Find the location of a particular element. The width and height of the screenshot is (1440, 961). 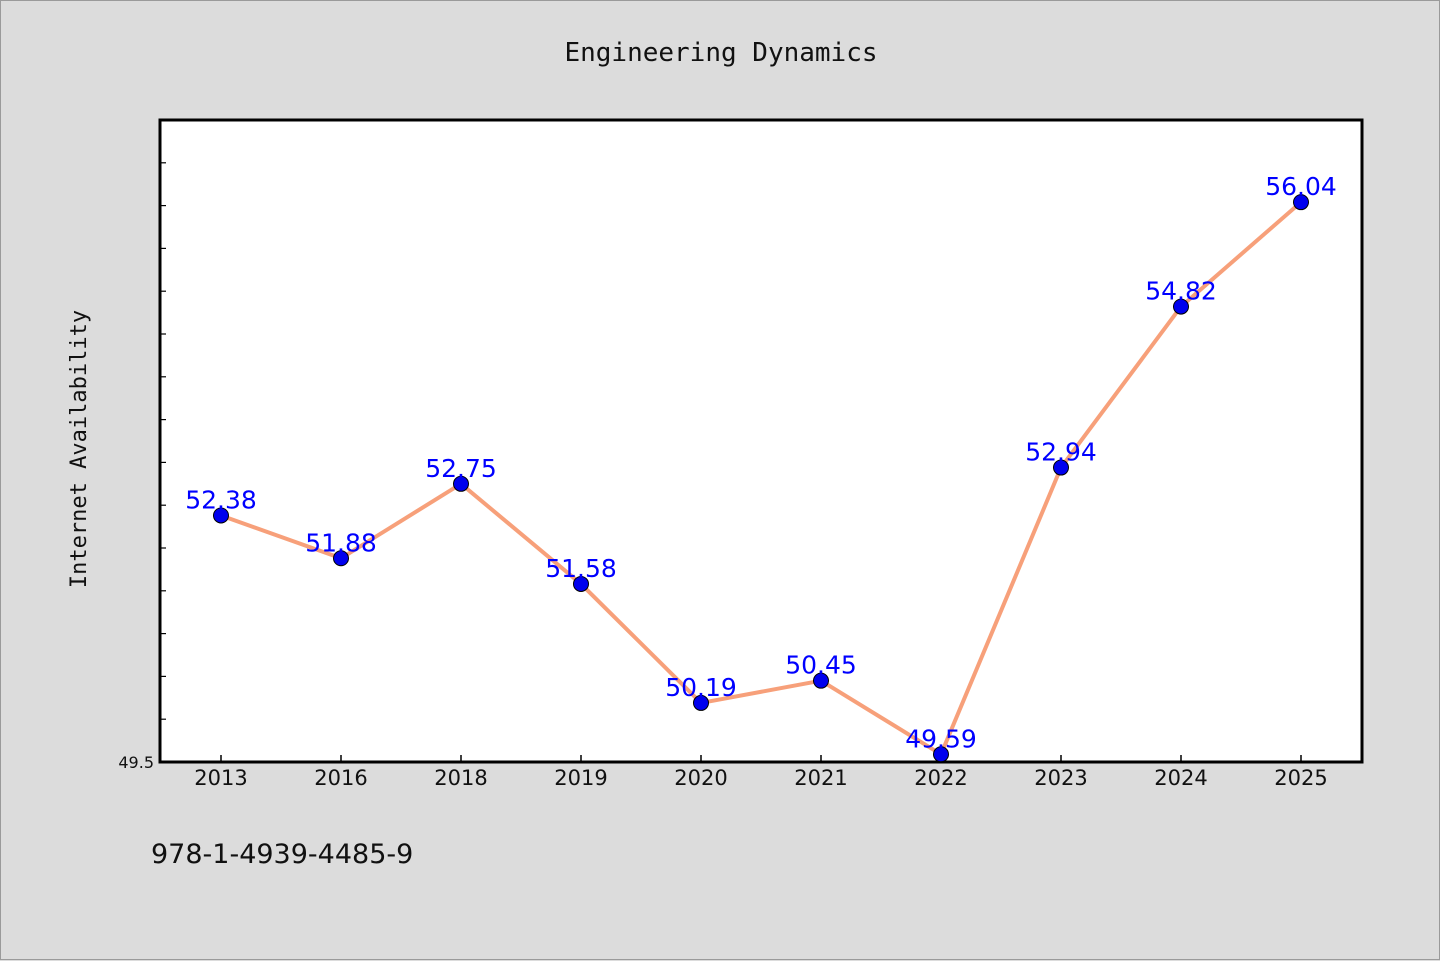

data-label: 52.75 is located at coordinates (461, 468).